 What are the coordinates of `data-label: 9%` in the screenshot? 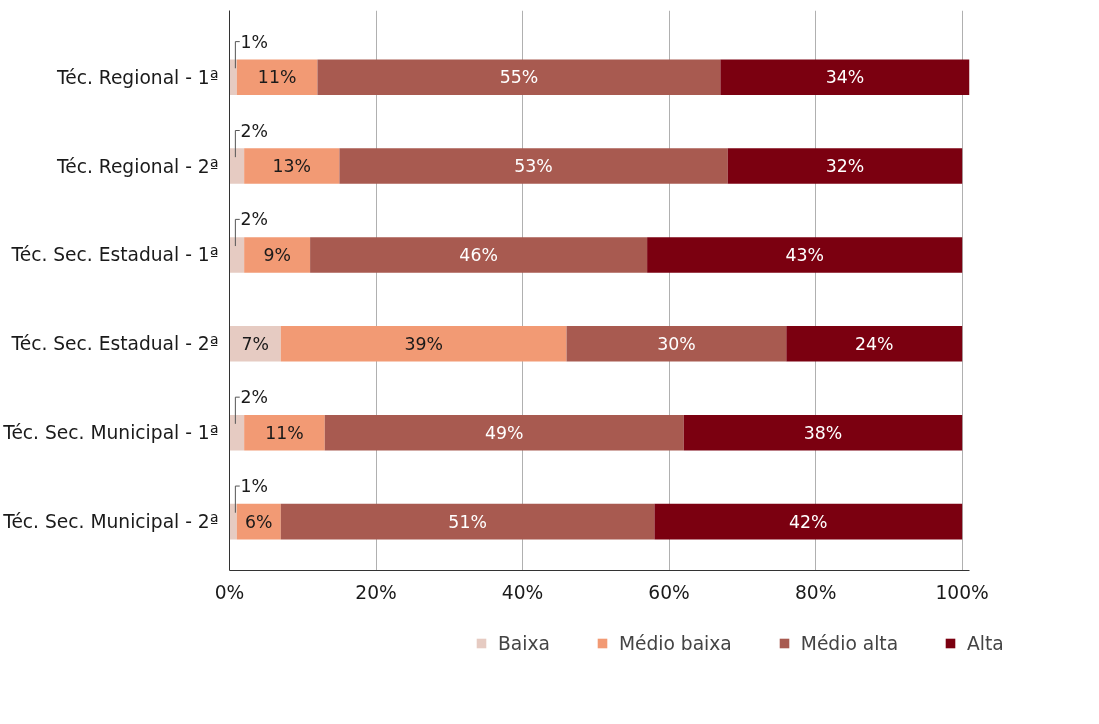 It's located at (277, 254).